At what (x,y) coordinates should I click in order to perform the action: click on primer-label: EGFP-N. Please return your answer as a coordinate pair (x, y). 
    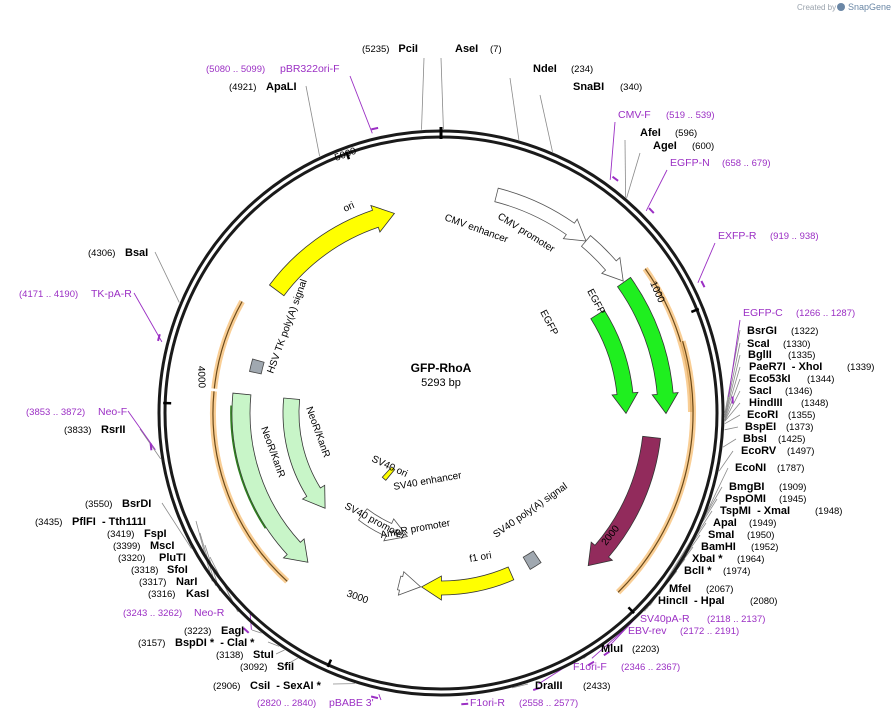
    Looking at the image, I should click on (690, 163).